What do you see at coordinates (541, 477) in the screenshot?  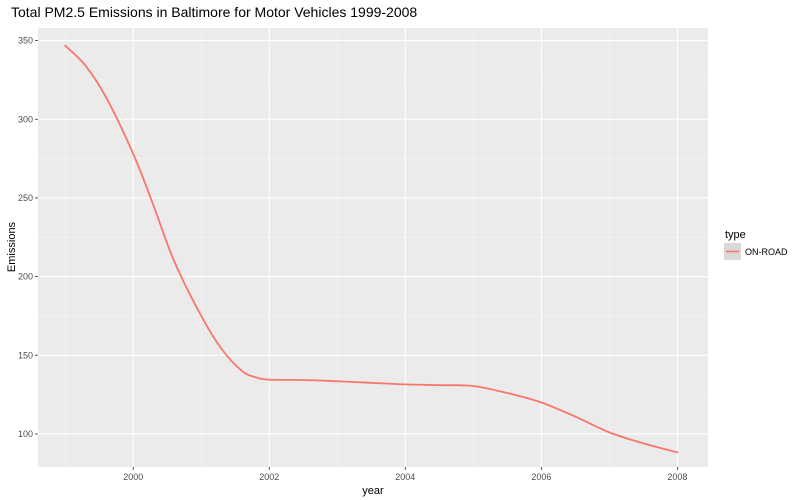 I see `x-tick-label: 2006` at bounding box center [541, 477].